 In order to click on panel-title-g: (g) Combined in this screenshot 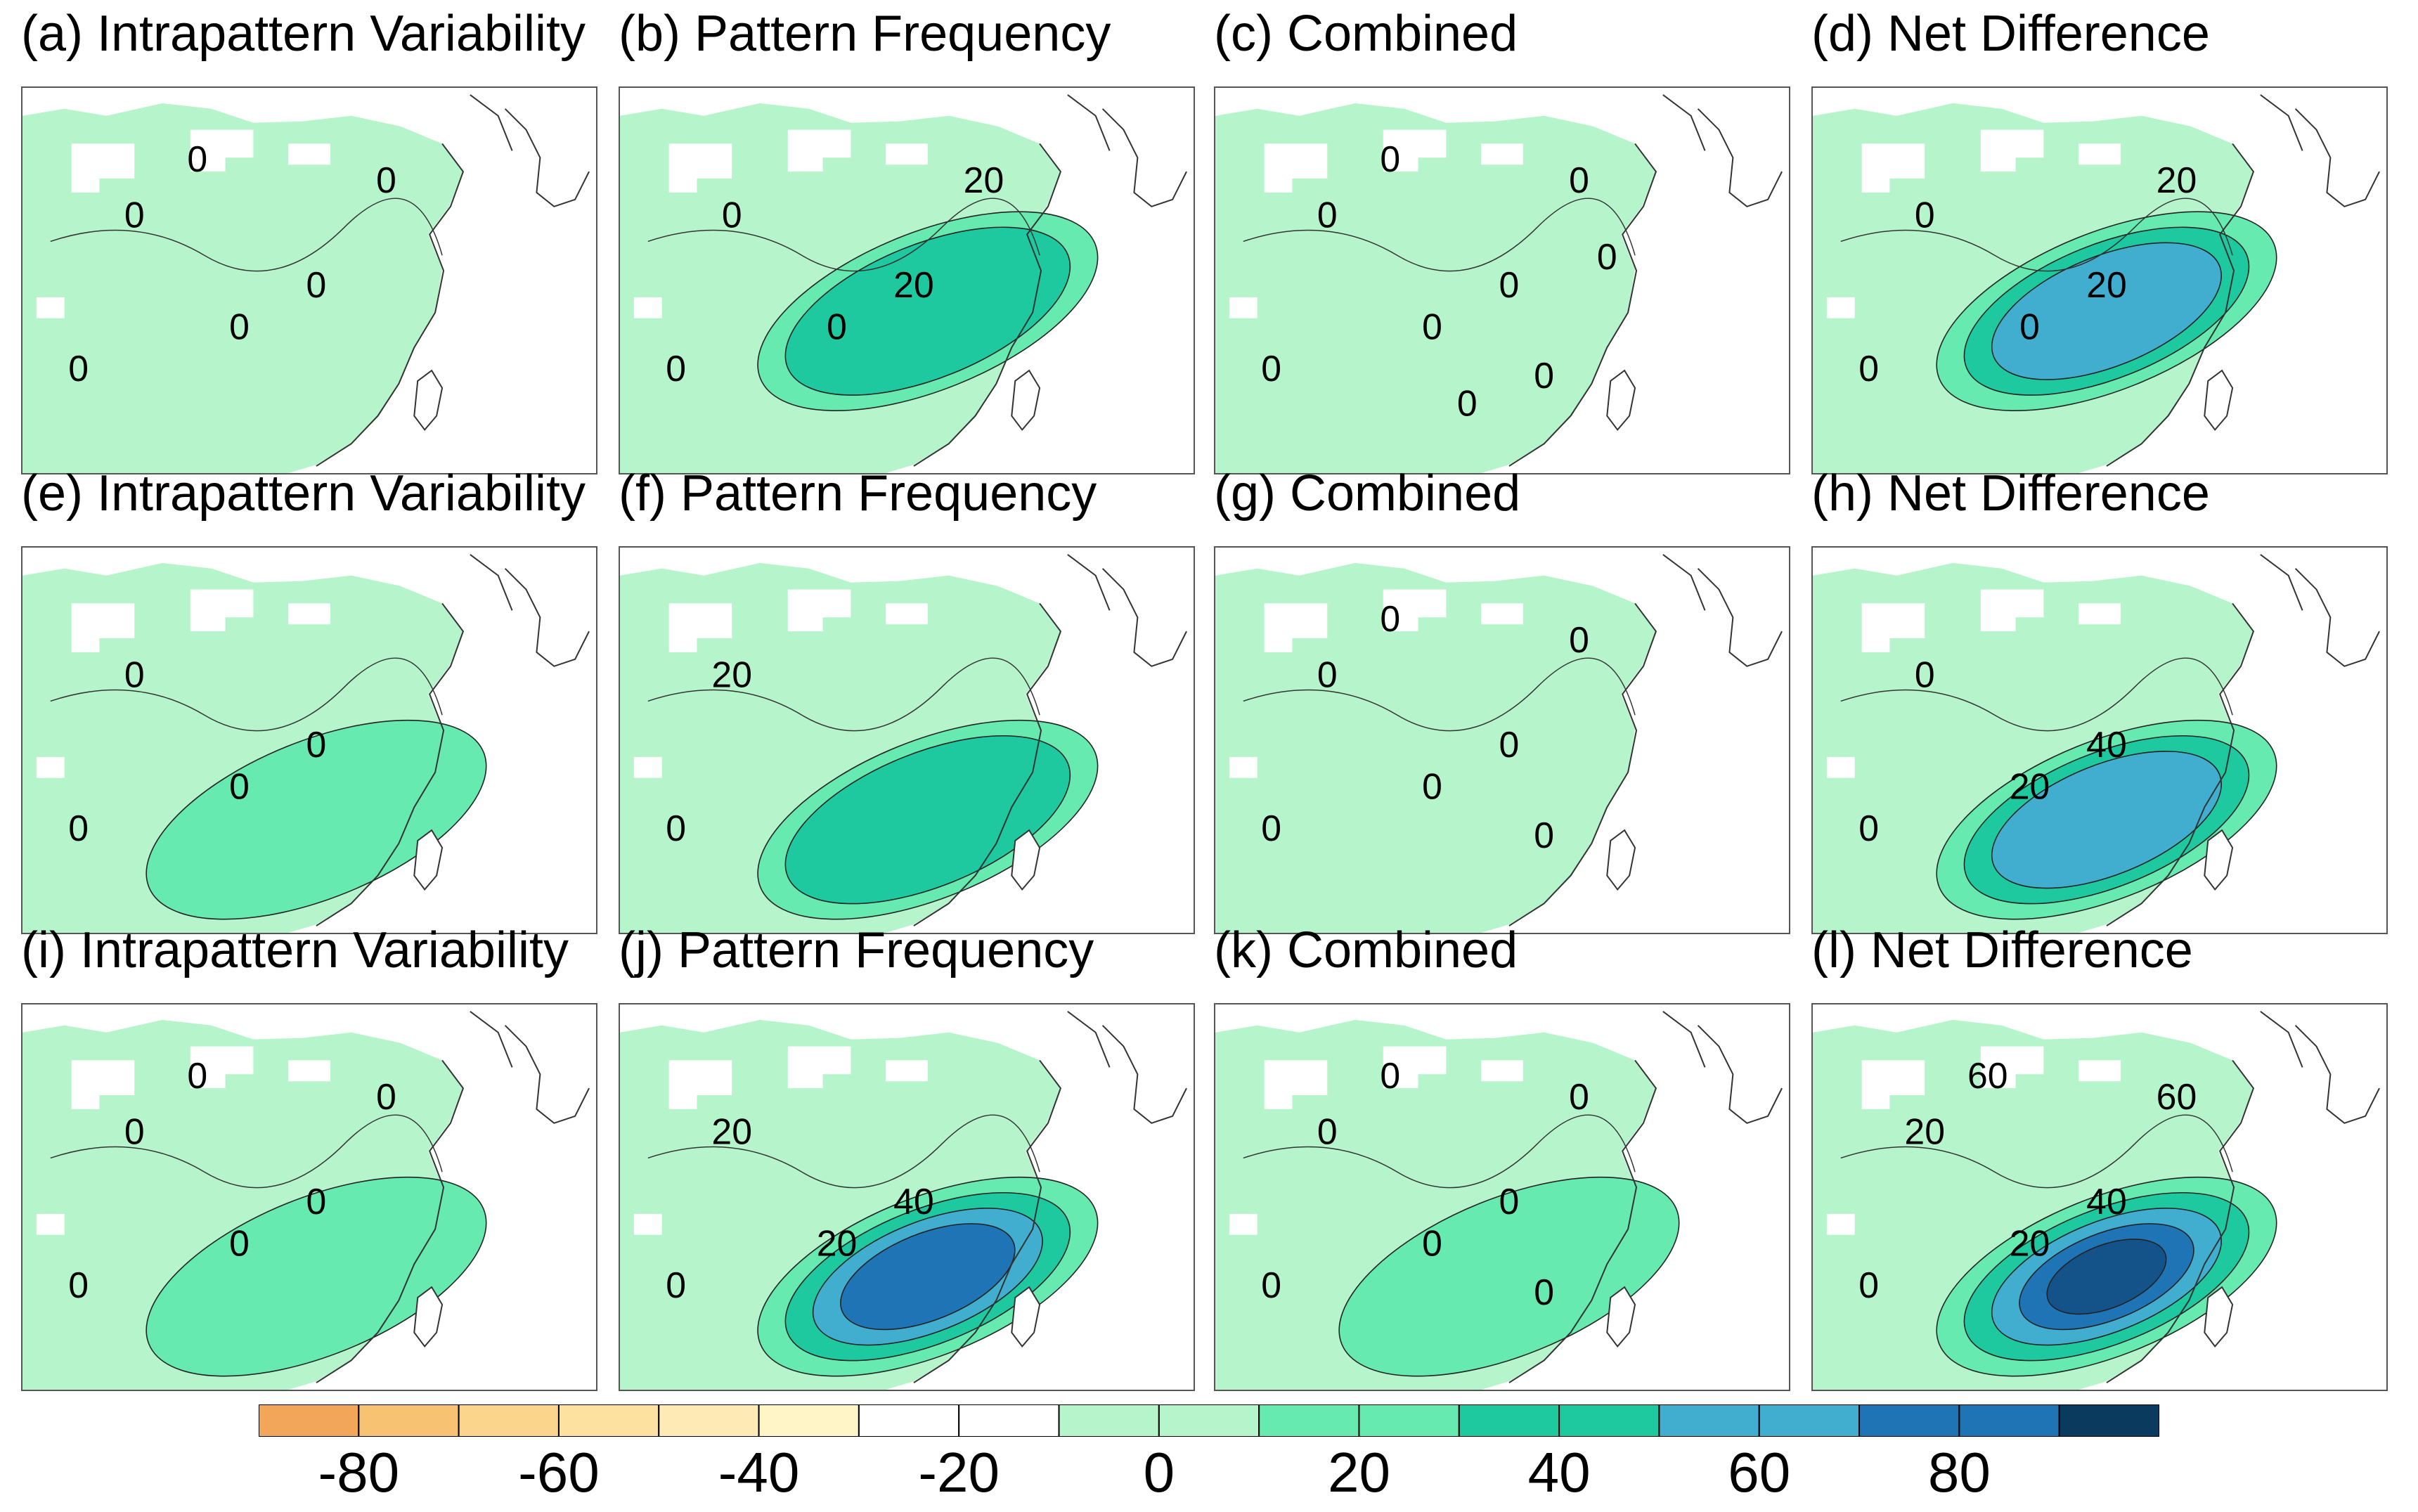, I will do `click(1367, 493)`.